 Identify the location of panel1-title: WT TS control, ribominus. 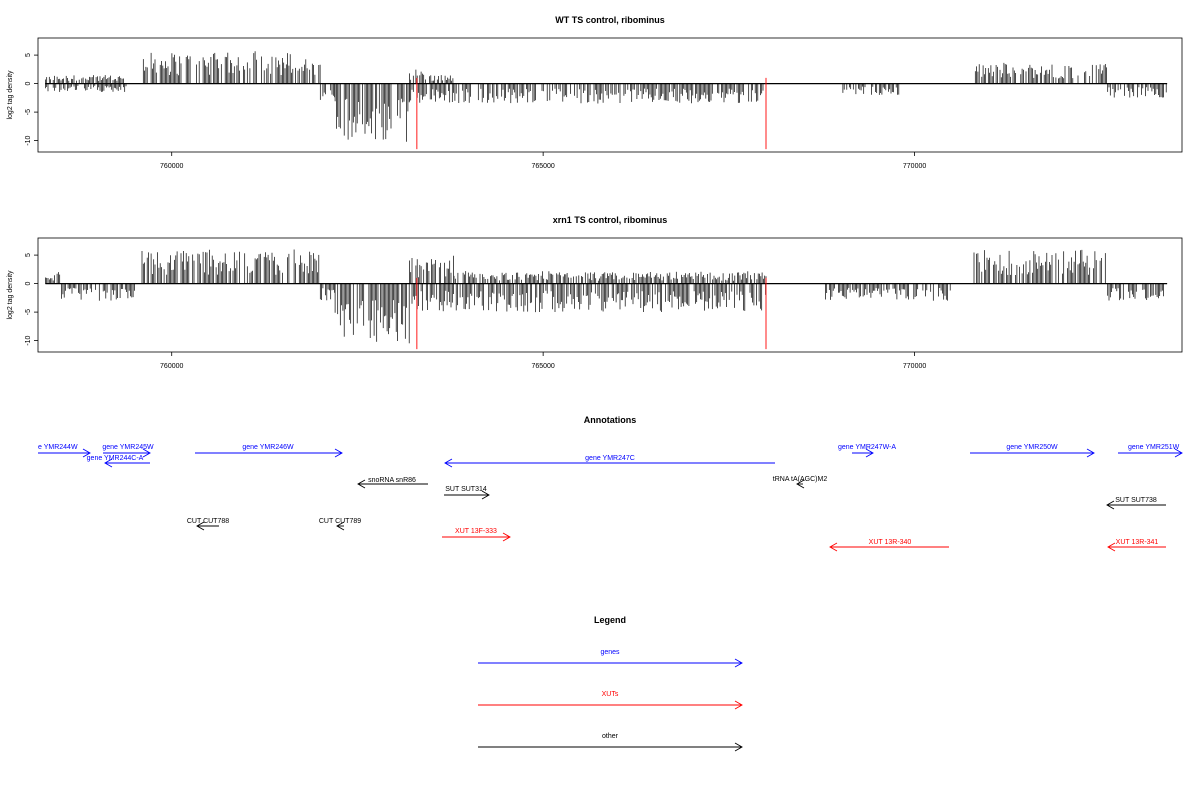
(610, 20).